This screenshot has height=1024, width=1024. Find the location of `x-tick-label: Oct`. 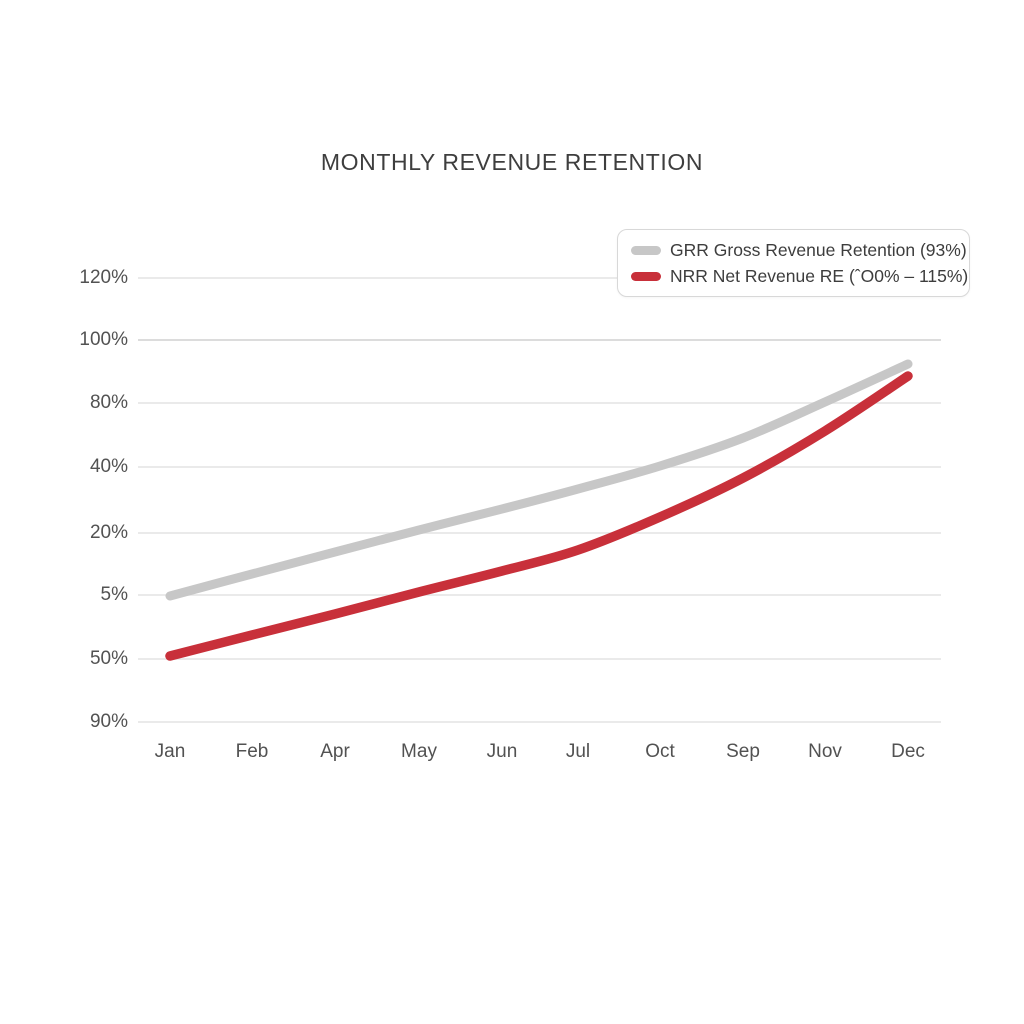

x-tick-label: Oct is located at coordinates (660, 751).